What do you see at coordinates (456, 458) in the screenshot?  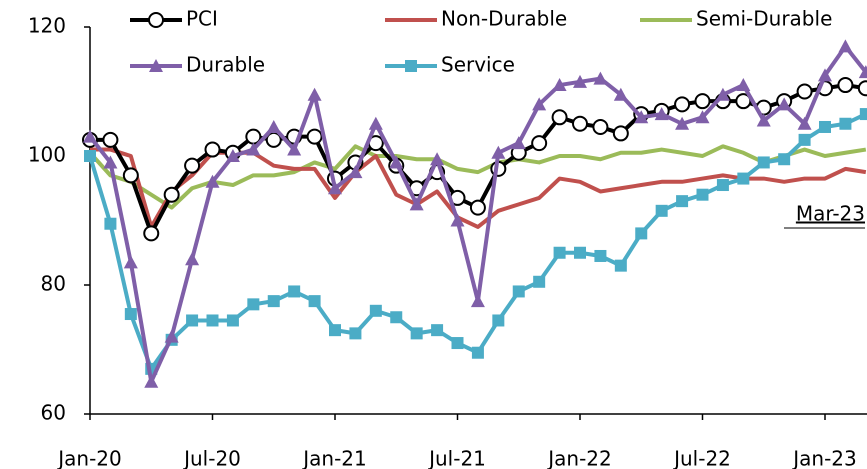 I see `x-tick-label: Jul-21` at bounding box center [456, 458].